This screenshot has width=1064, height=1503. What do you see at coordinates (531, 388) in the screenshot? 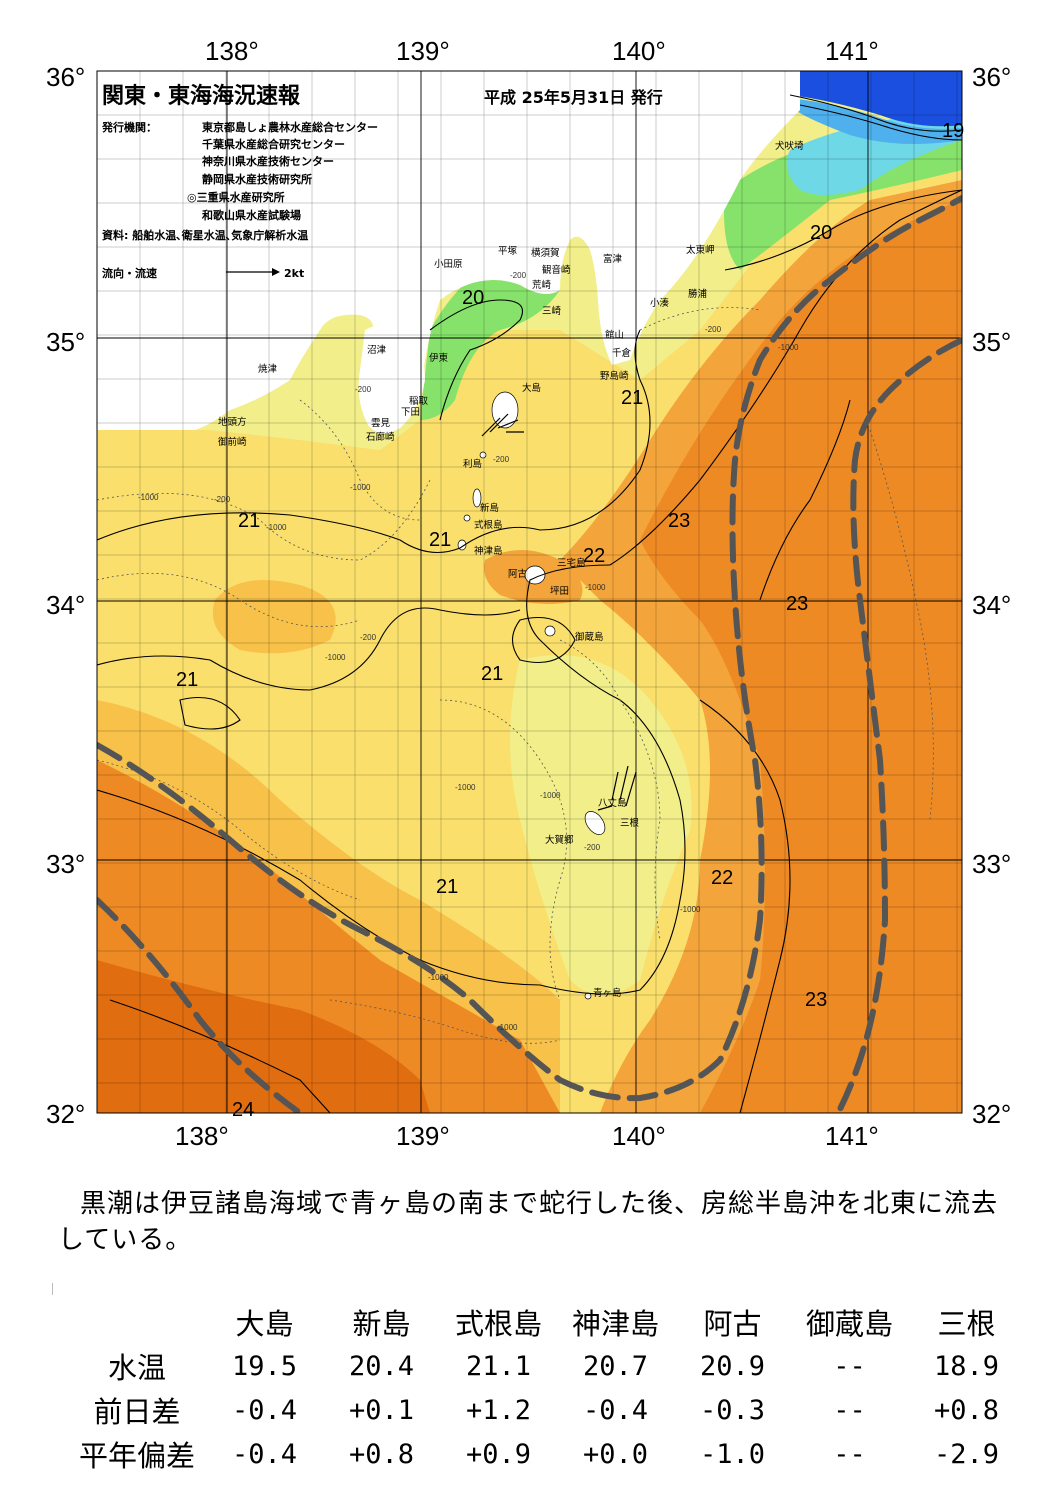
I see `place-label: 大島` at bounding box center [531, 388].